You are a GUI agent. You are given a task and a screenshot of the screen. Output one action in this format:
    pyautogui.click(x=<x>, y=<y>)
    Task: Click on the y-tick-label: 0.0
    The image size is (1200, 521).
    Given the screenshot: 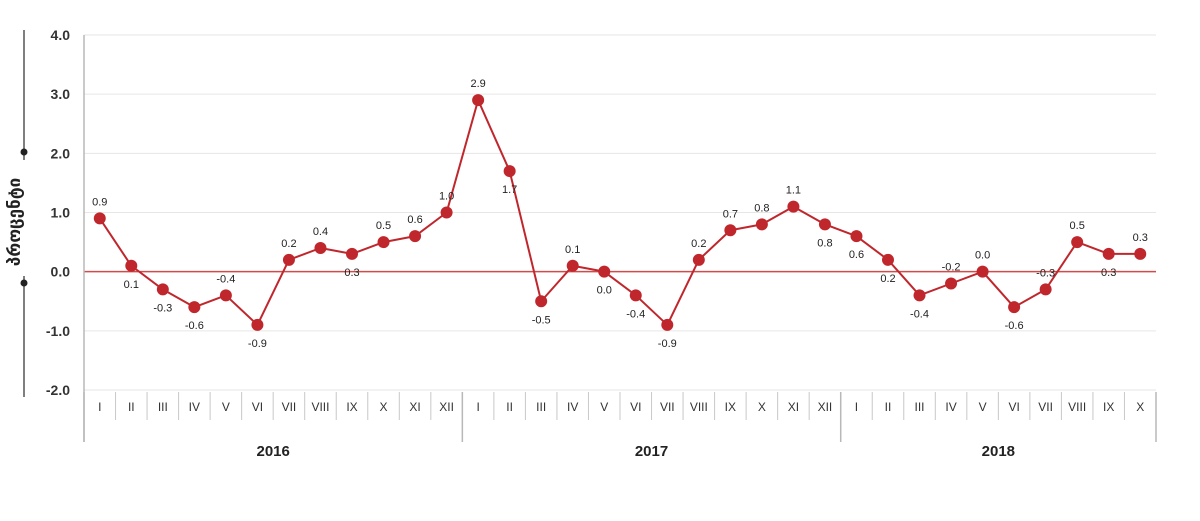 What is the action you would take?
    pyautogui.click(x=61, y=272)
    